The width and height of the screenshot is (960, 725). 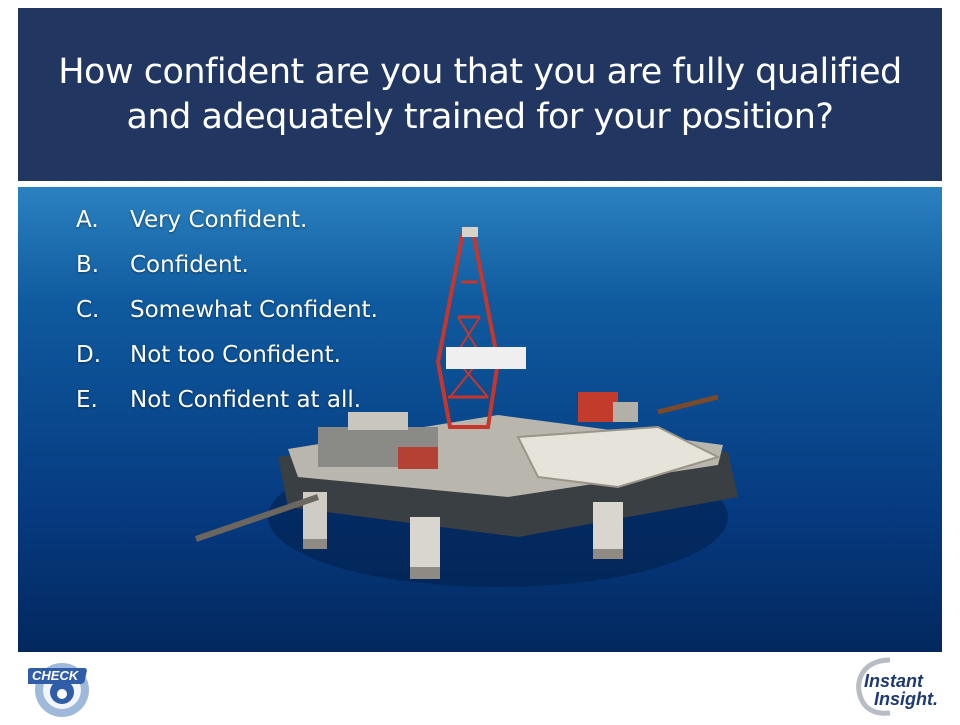 I want to click on answer-letter: D., so click(x=89, y=354).